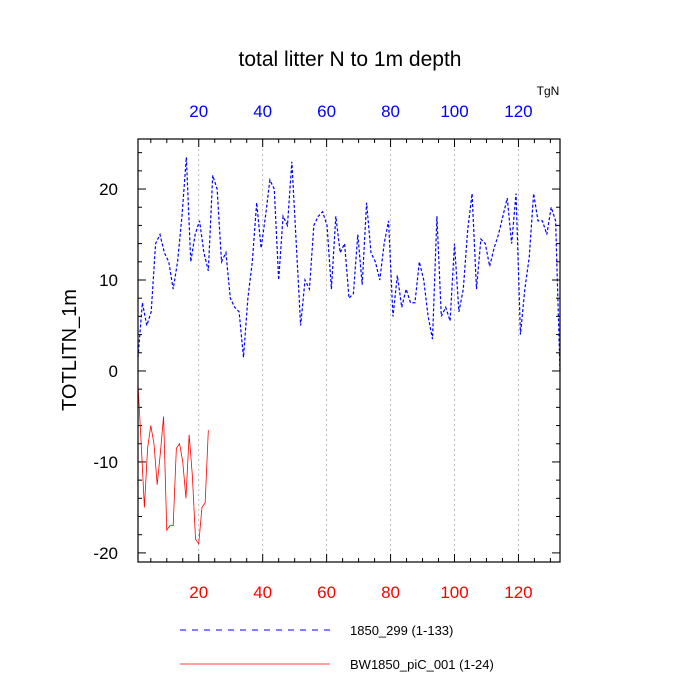 The image size is (700, 700). I want to click on y-tick-label: -20, so click(105, 553).